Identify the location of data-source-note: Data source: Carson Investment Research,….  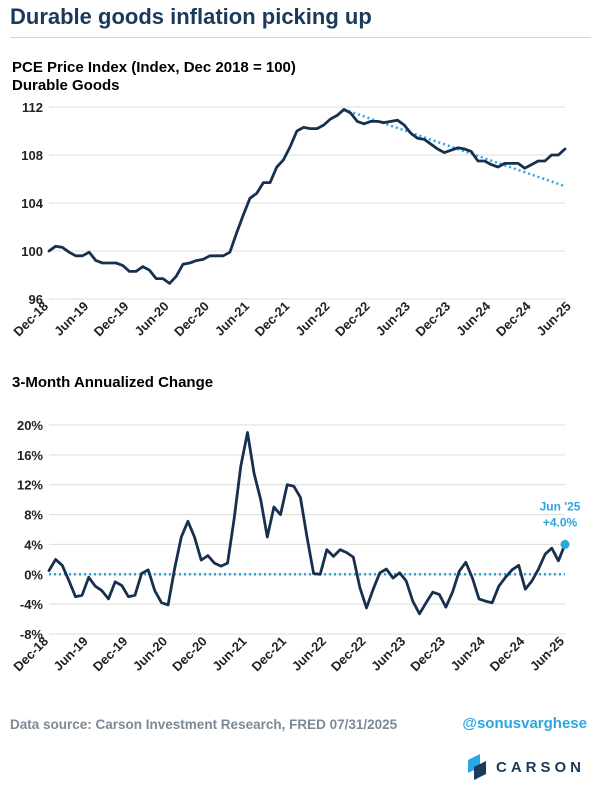
(204, 724).